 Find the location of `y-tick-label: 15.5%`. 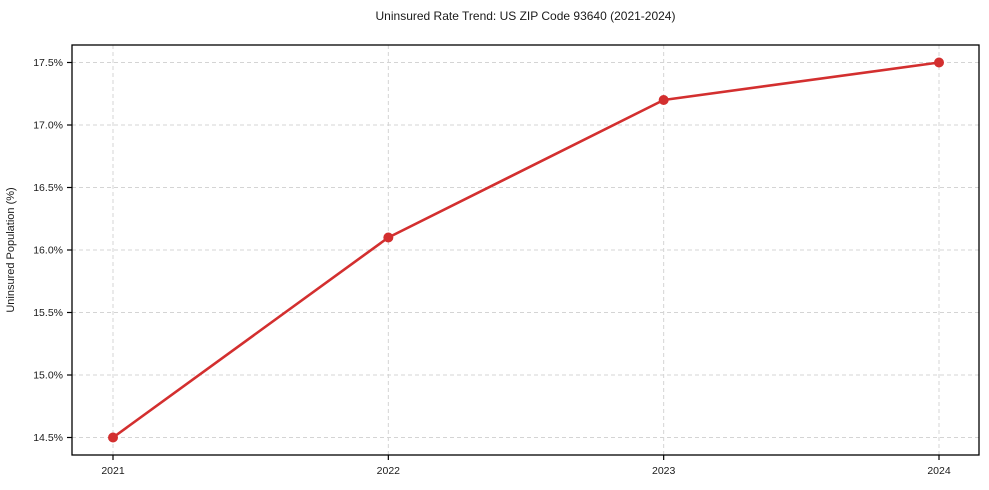

y-tick-label: 15.5% is located at coordinates (48, 313).